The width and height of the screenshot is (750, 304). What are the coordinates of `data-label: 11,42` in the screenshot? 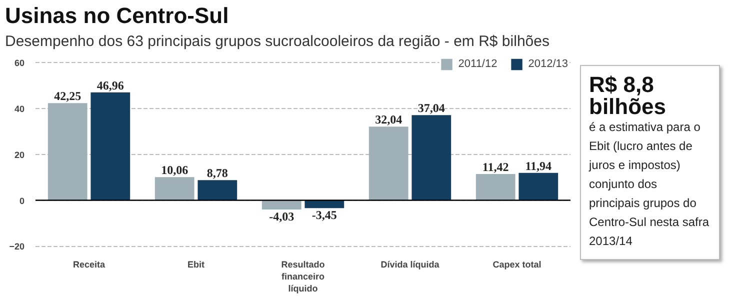 It's located at (495, 167).